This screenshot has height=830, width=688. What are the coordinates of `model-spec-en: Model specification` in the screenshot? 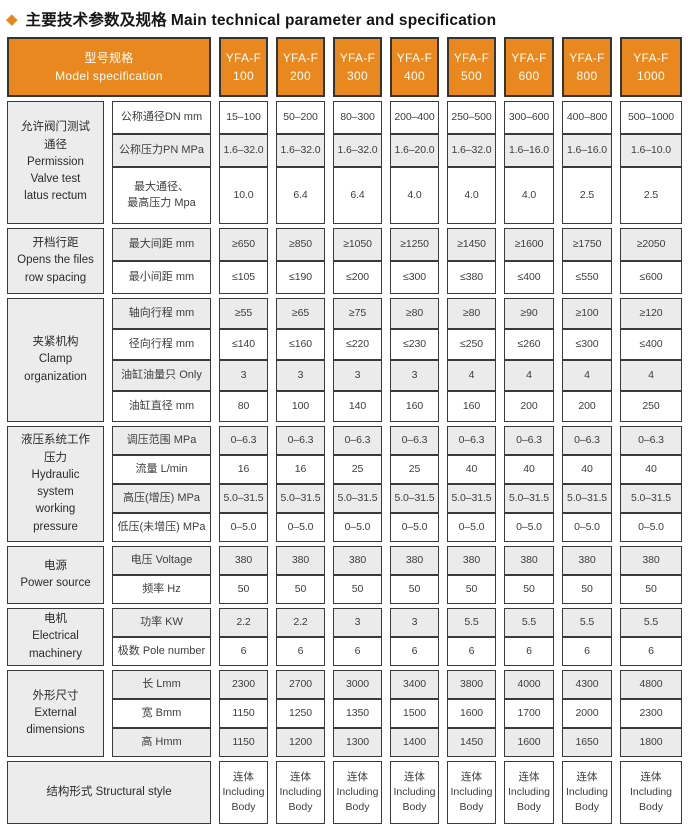 It's located at (109, 76).